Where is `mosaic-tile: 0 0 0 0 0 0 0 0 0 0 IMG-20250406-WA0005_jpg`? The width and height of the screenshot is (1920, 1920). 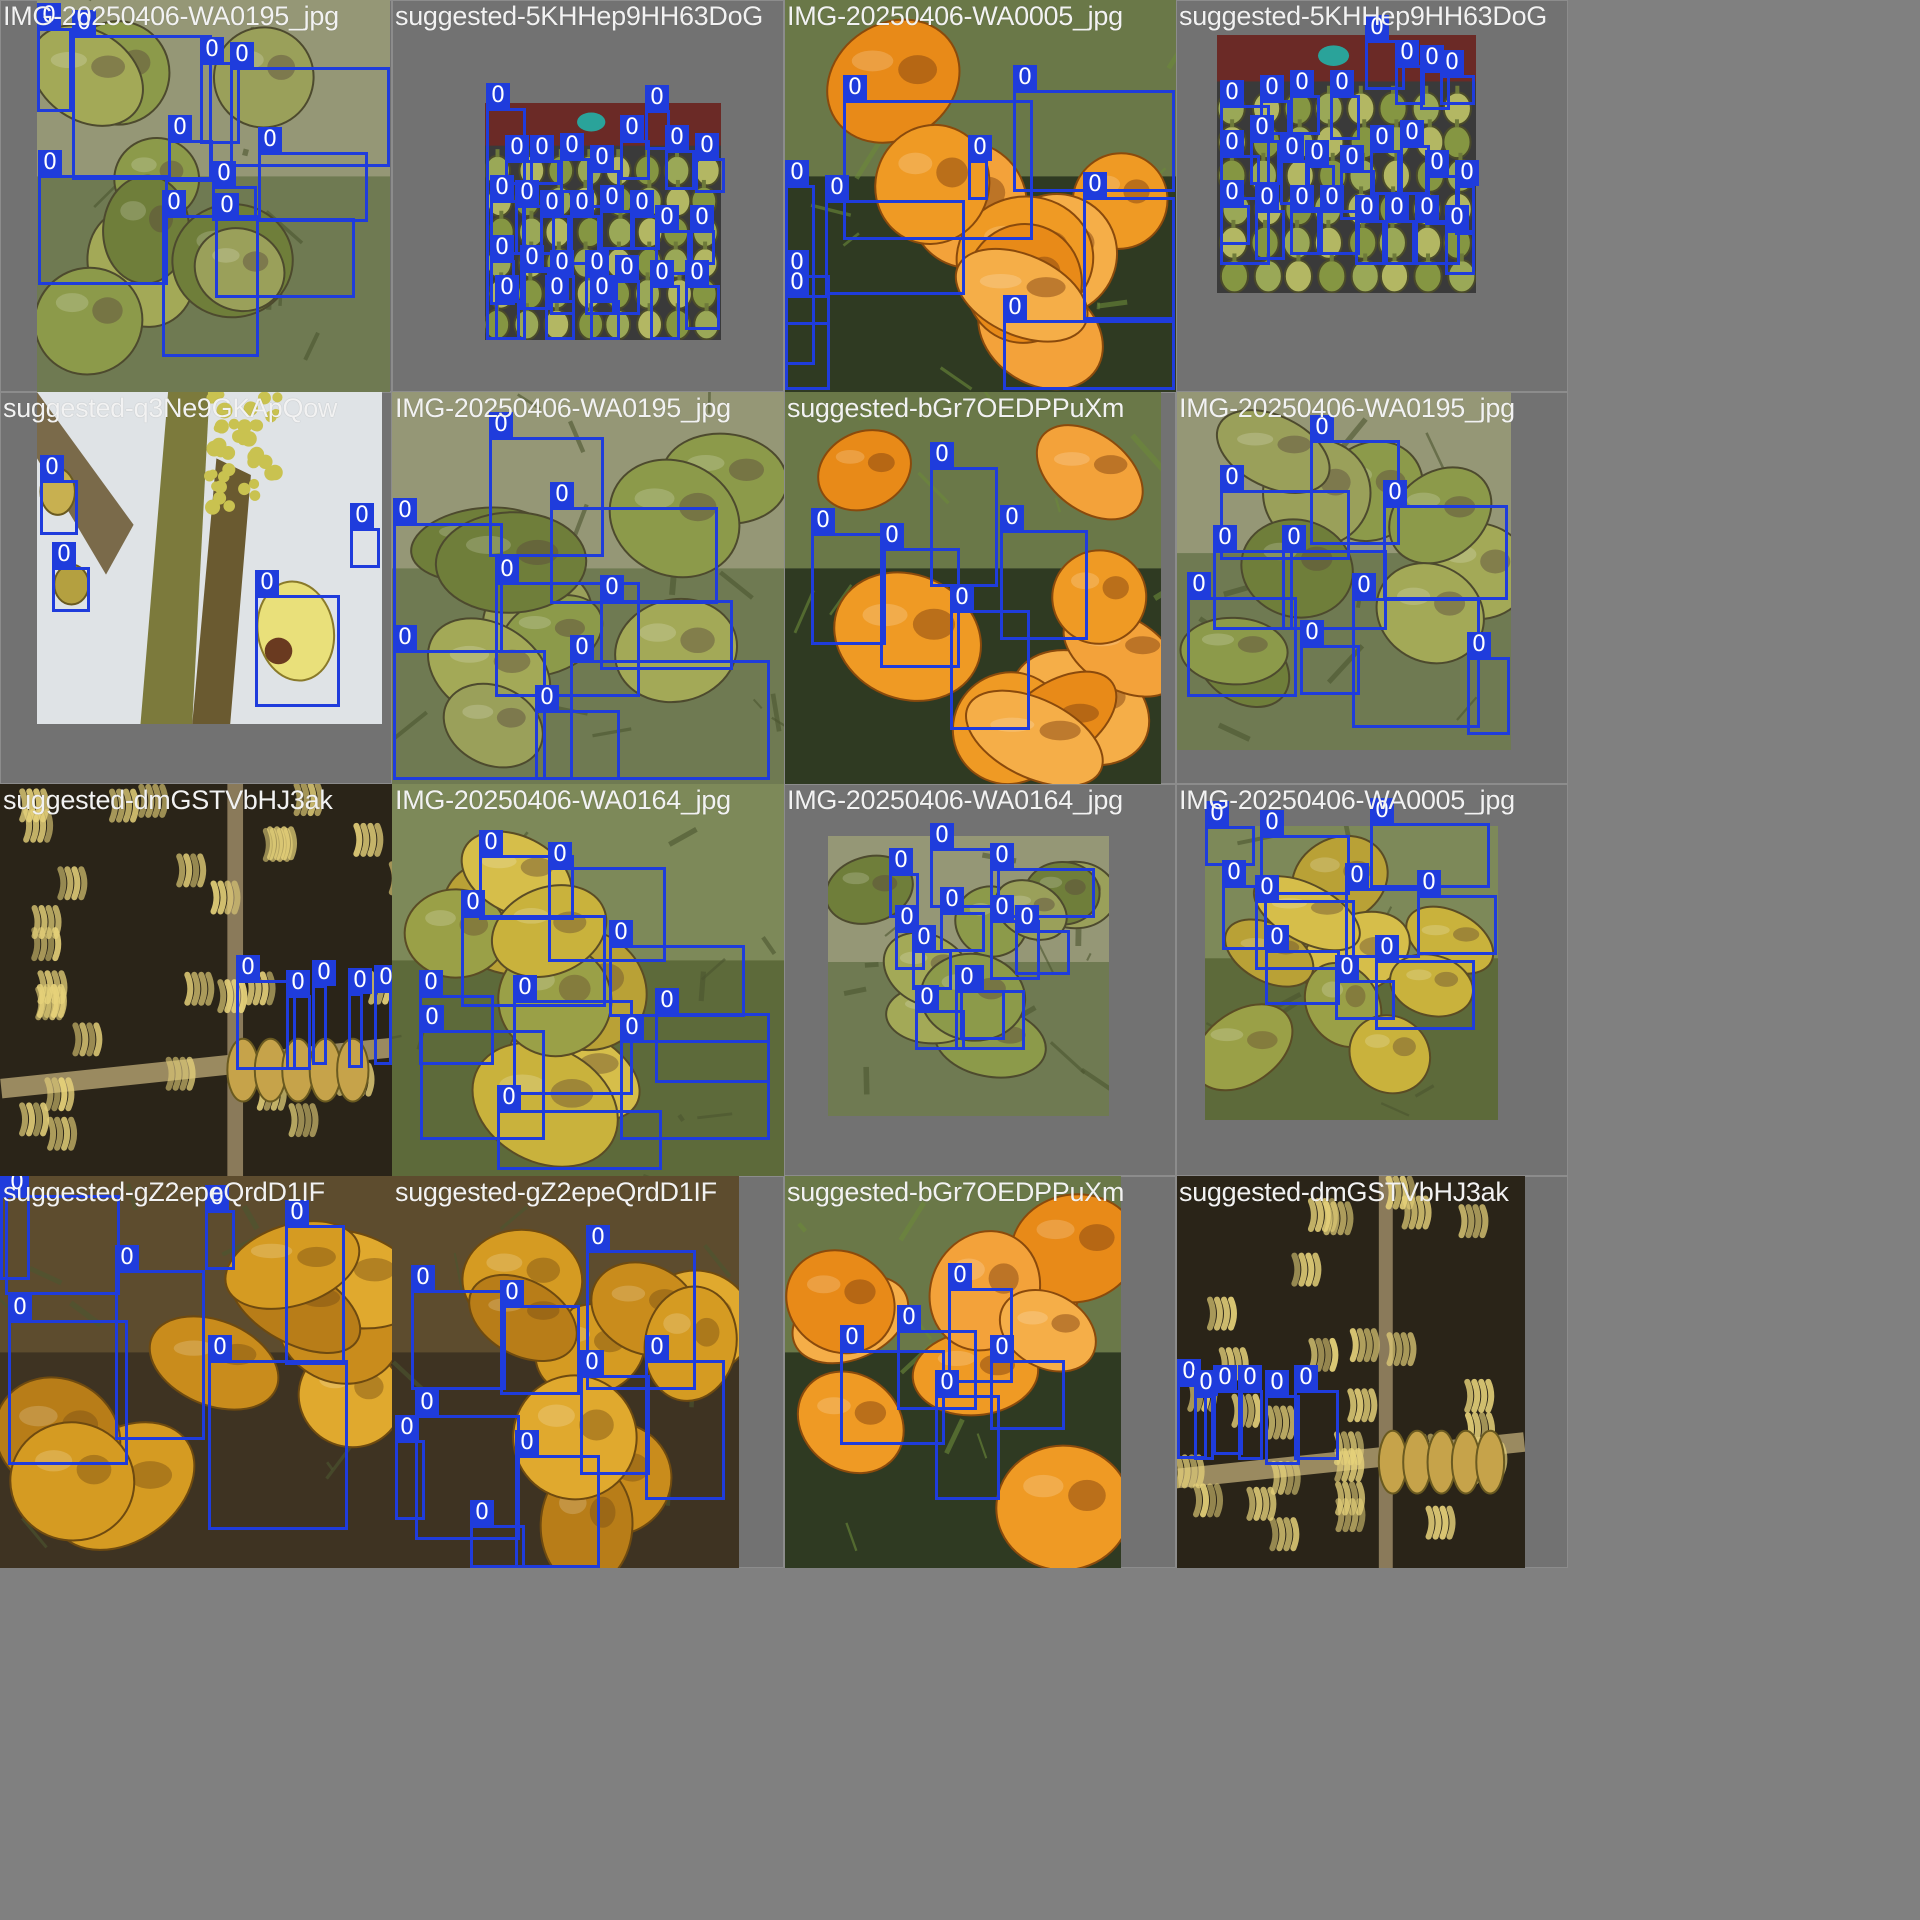 mosaic-tile: 0 0 0 0 0 0 0 0 0 0 IMG-20250406-WA0005_jpg is located at coordinates (1372, 980).